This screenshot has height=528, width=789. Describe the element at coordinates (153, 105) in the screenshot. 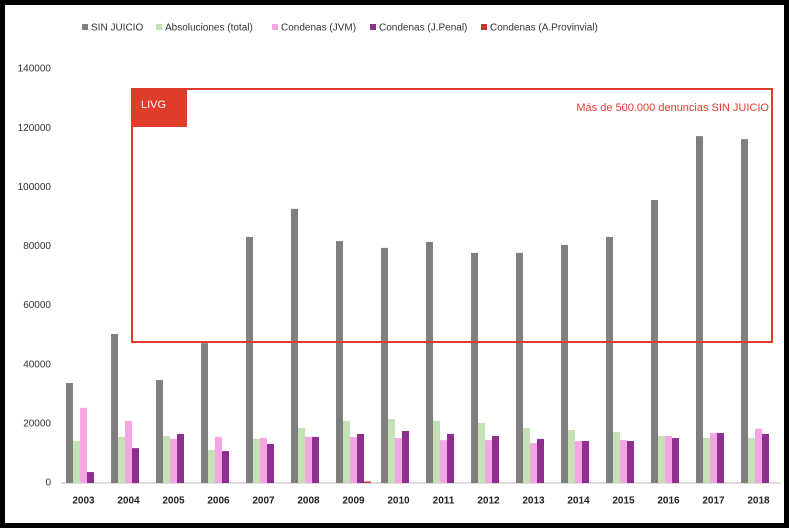

I see `annotation-tag: LIVG` at that location.